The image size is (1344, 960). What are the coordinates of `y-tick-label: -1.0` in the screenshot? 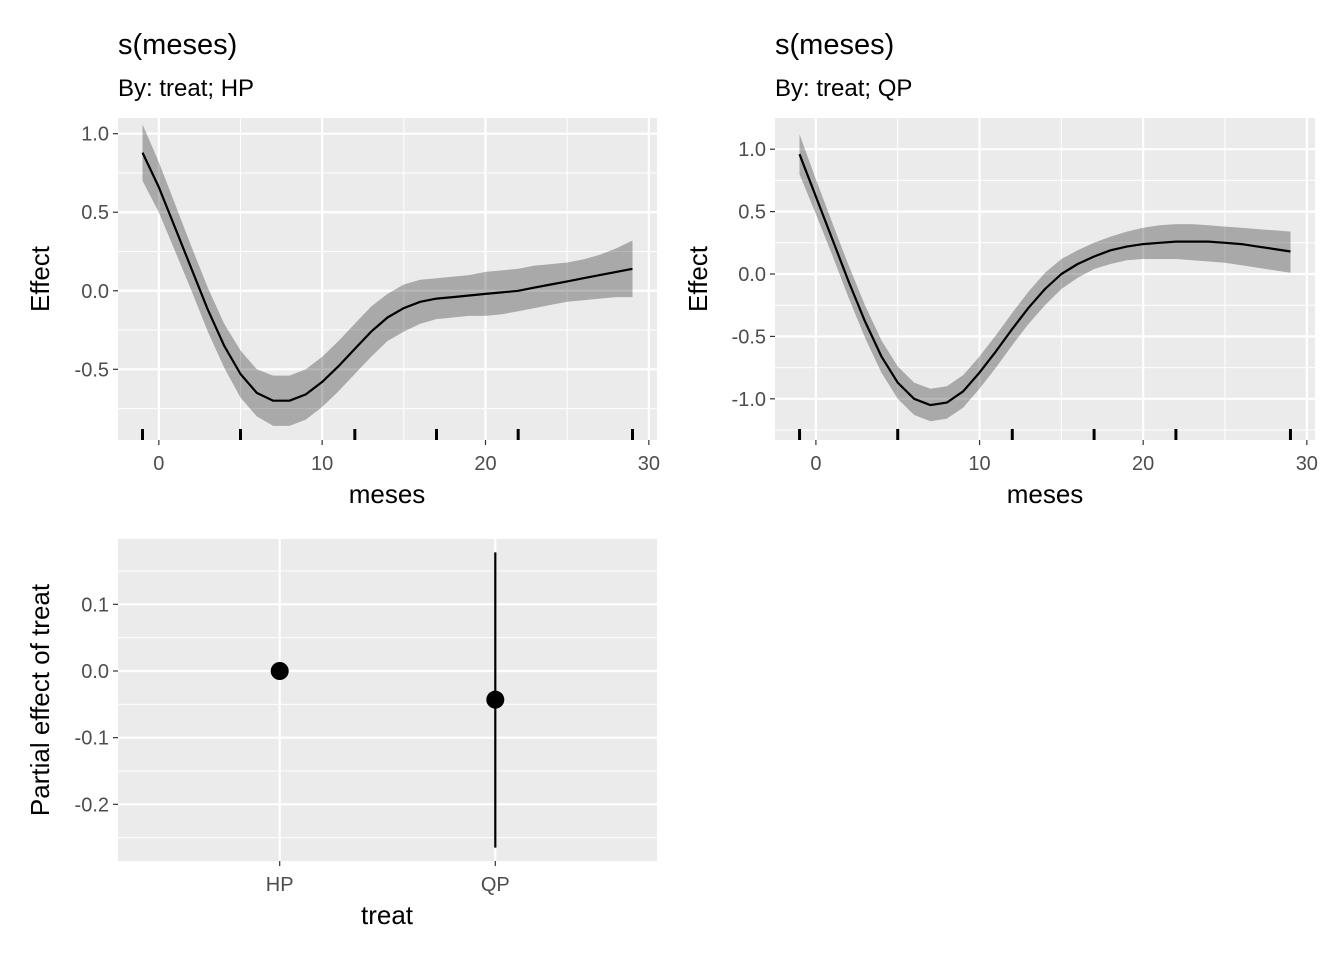 It's located at (749, 400).